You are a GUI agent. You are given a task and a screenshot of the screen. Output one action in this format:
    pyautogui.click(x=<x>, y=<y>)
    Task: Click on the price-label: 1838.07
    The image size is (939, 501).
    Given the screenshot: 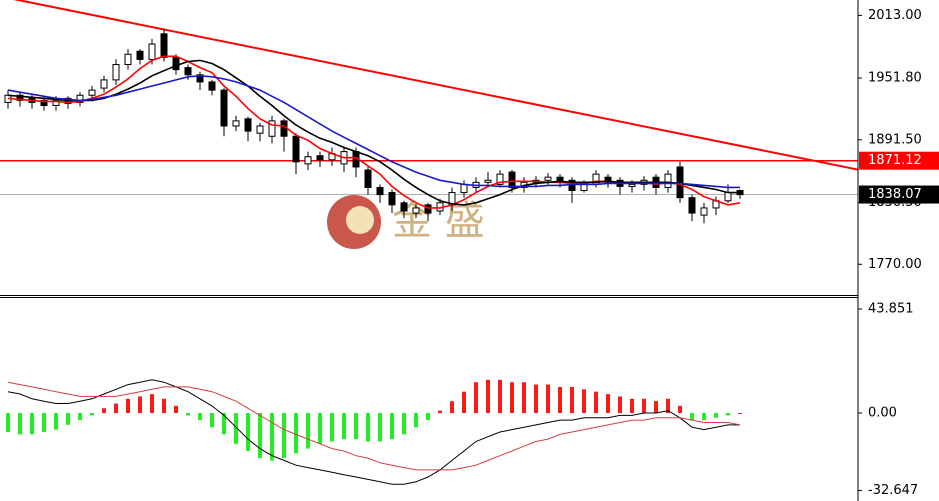 What is the action you would take?
    pyautogui.click(x=895, y=194)
    